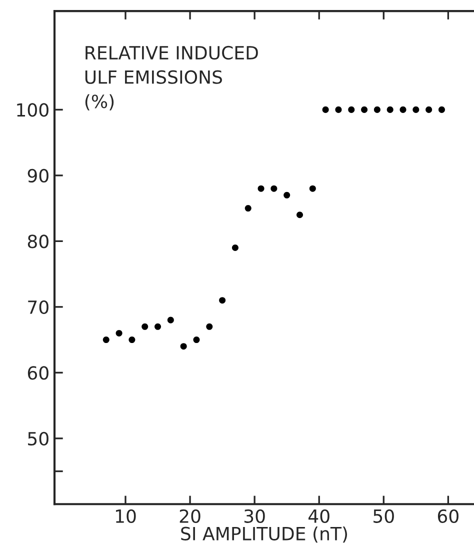 This screenshot has height=554, width=474. What do you see at coordinates (254, 516) in the screenshot?
I see `x-tick-label: 30` at bounding box center [254, 516].